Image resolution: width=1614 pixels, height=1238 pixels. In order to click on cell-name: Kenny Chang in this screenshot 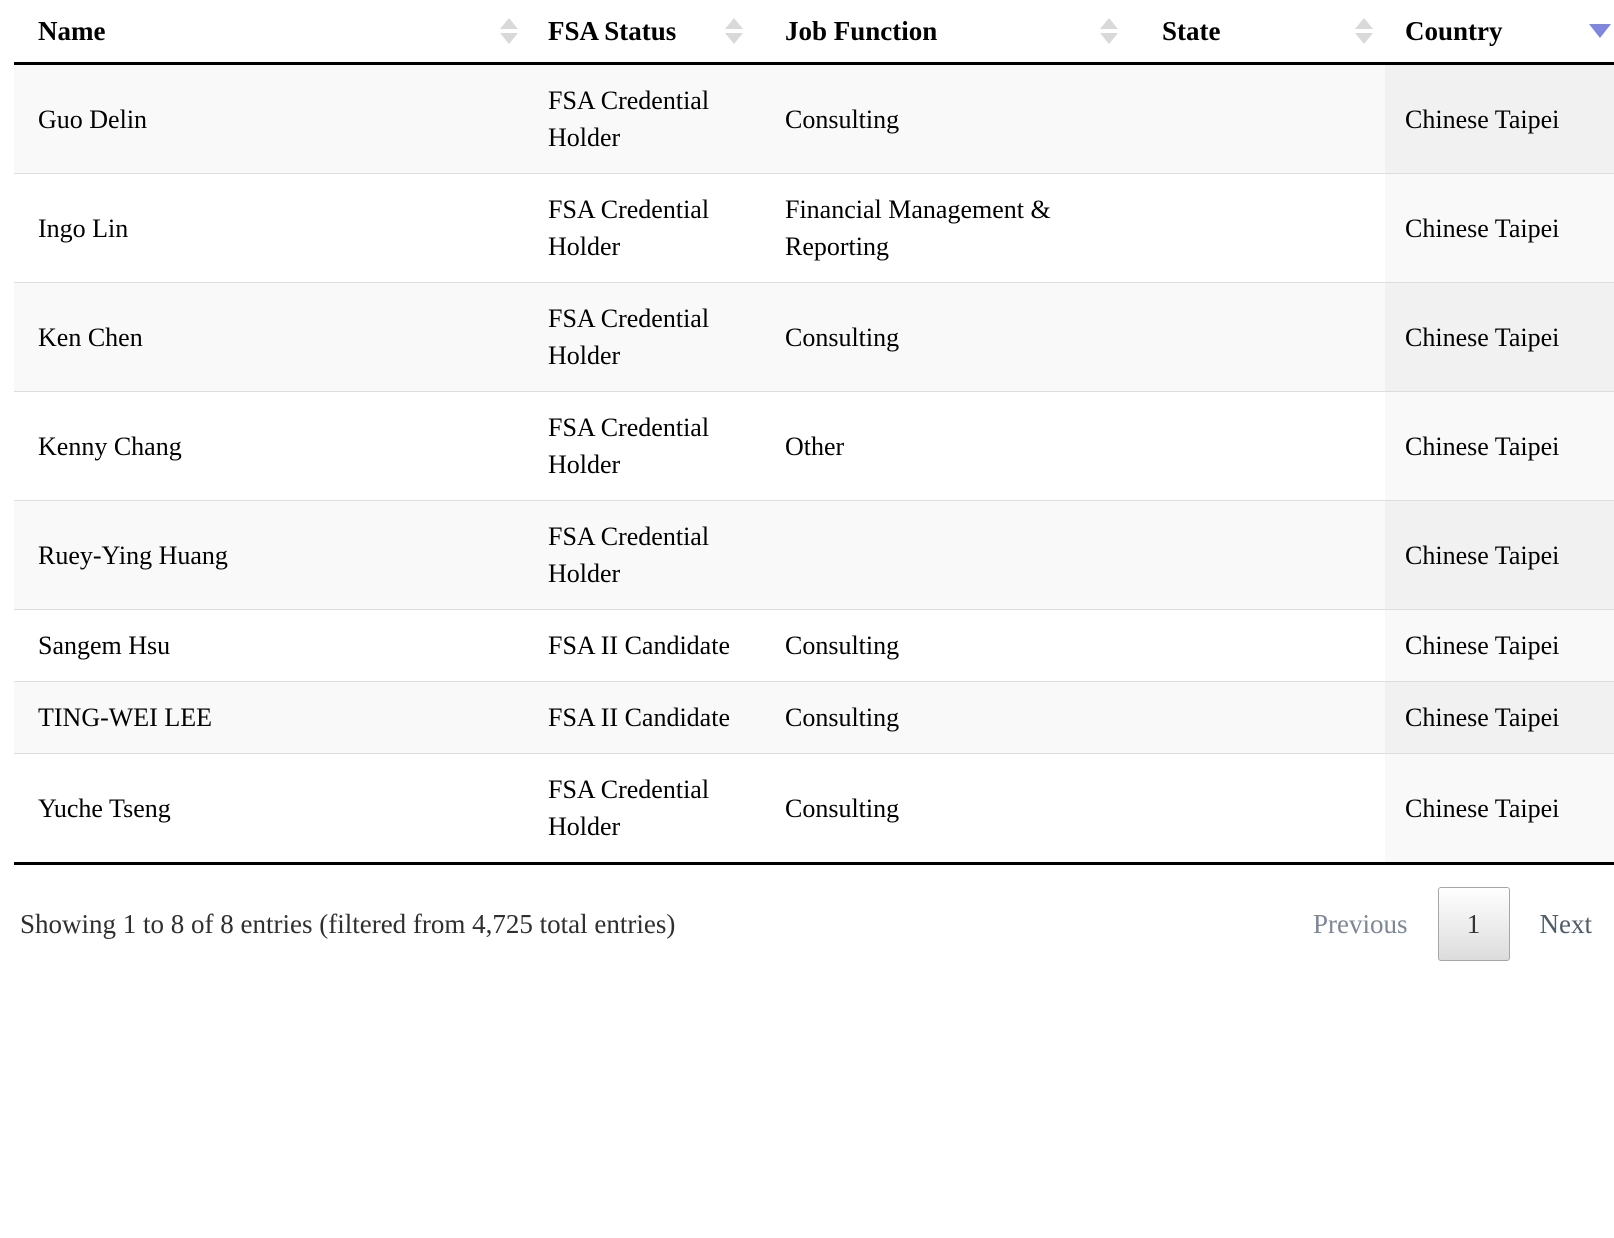, I will do `click(272, 446)`.